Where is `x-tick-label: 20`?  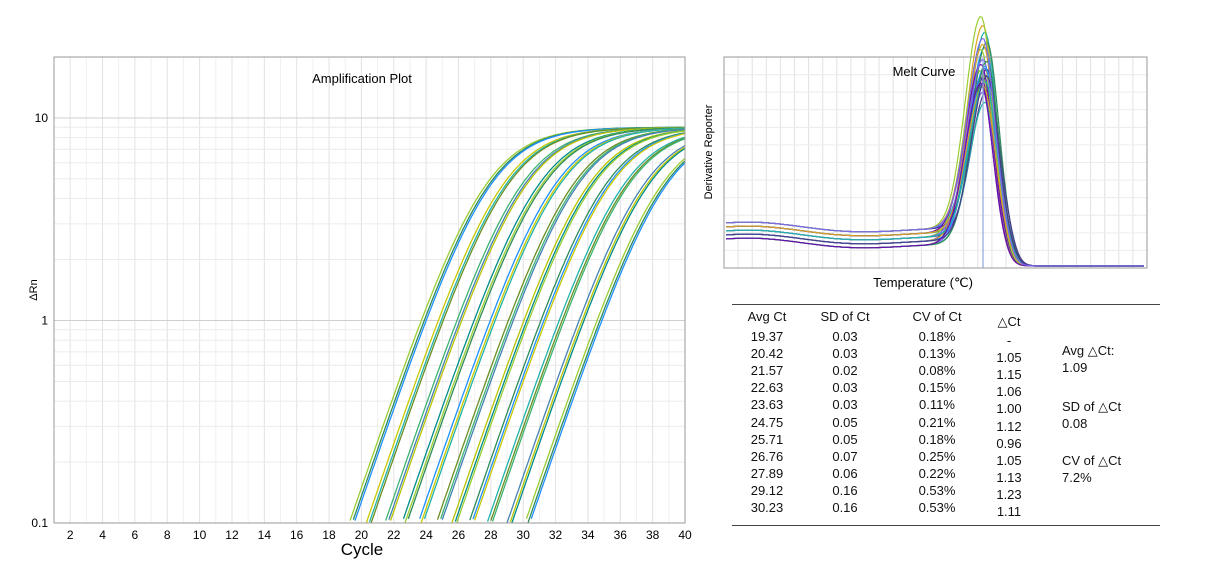
x-tick-label: 20 is located at coordinates (362, 535).